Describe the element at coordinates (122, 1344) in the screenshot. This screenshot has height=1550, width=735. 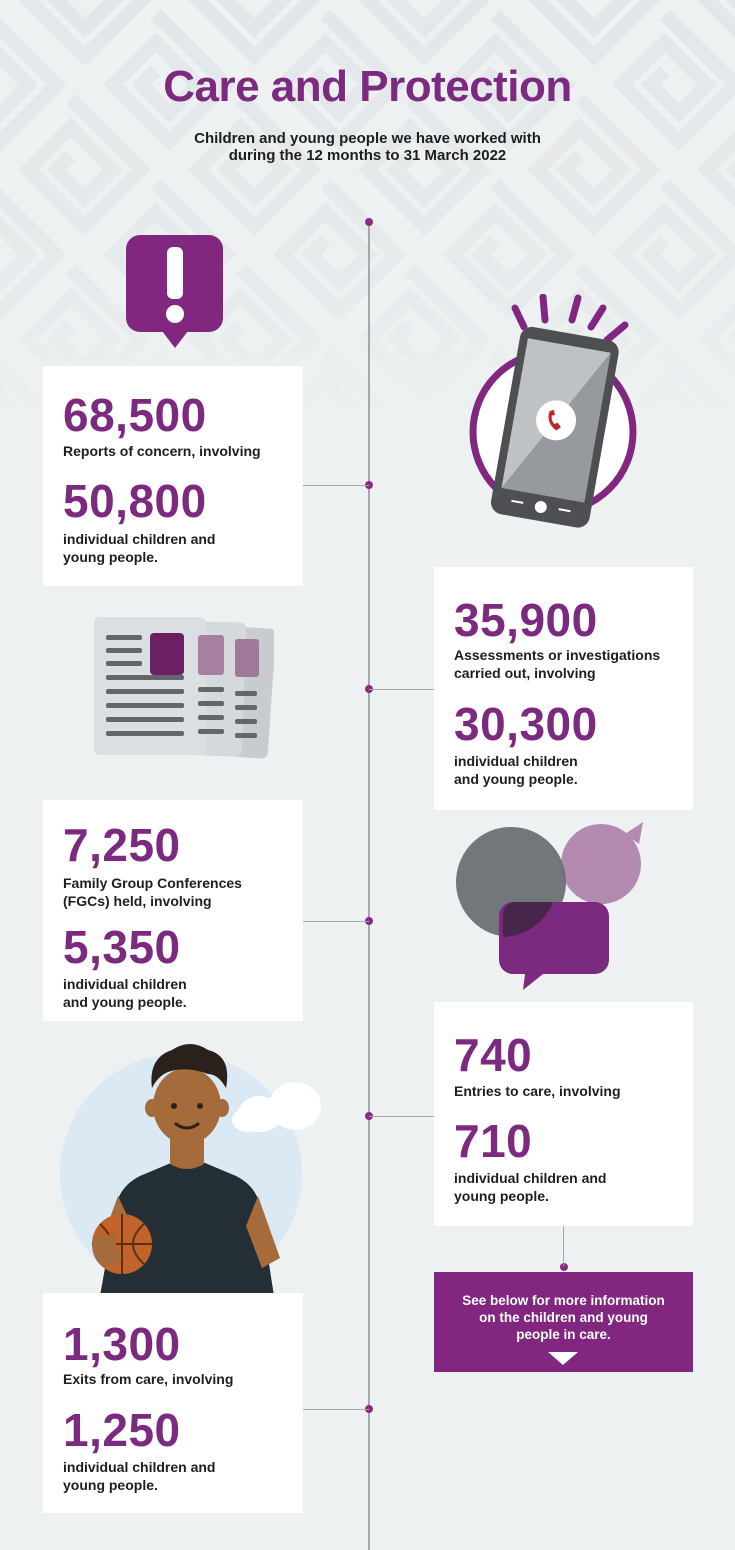
I see `stat-number: 1,300` at that location.